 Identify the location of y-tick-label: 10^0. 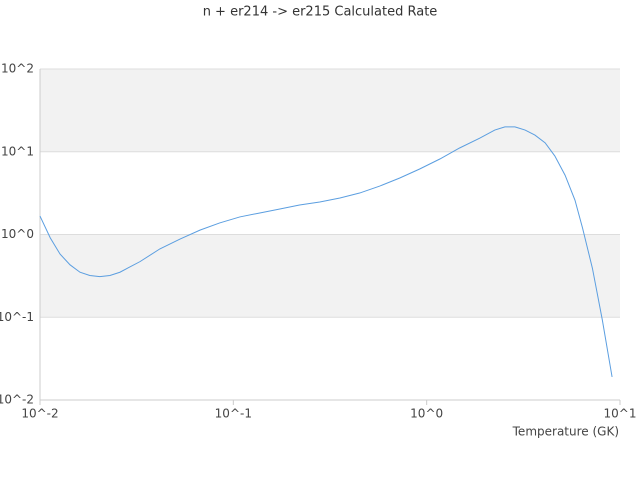
(17, 234).